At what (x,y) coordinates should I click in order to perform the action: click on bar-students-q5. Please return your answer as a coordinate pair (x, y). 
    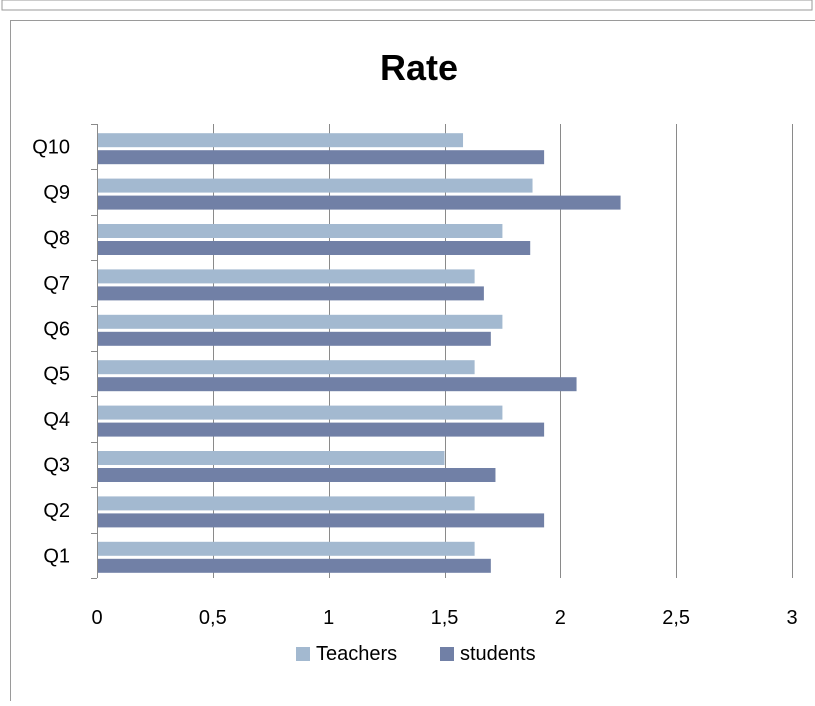
    Looking at the image, I should click on (337, 384).